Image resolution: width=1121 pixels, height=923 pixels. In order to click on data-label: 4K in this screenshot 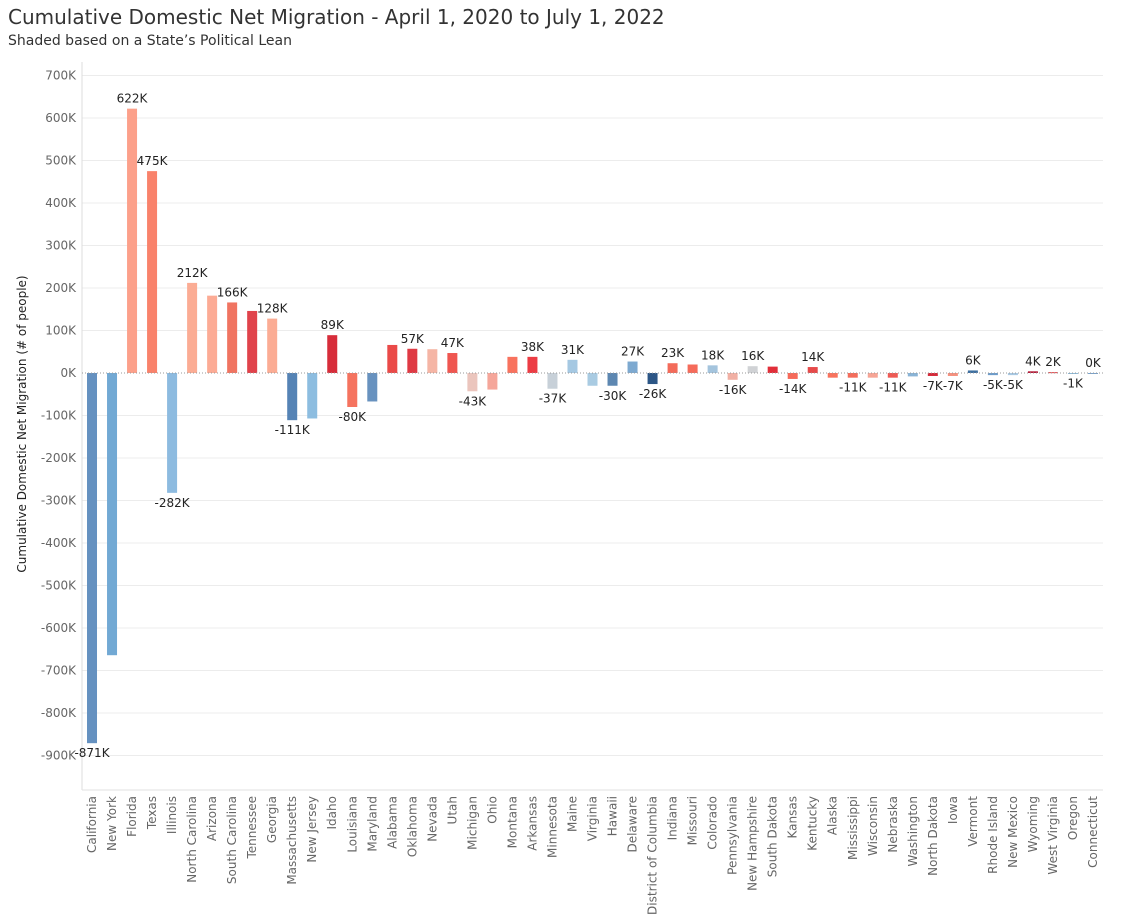, I will do `click(1033, 361)`.